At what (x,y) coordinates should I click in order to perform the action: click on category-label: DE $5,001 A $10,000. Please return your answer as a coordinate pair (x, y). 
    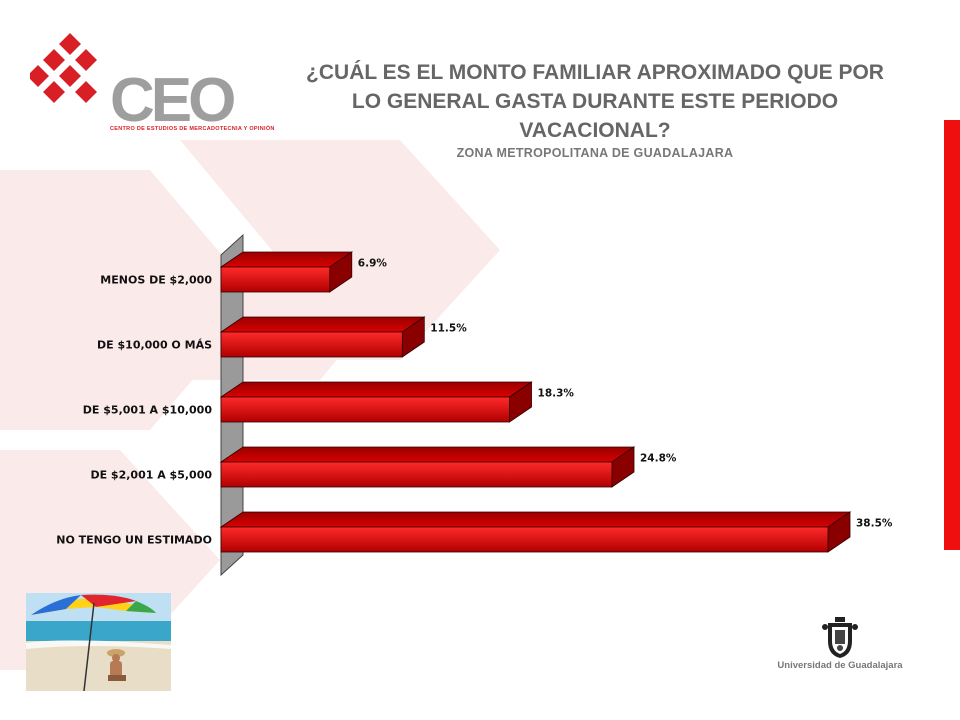
    Looking at the image, I should click on (148, 410).